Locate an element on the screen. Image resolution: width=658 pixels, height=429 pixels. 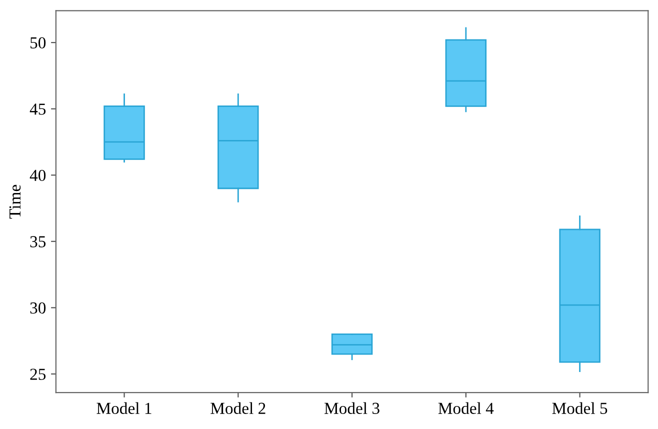
y-tick-label: 45 is located at coordinates (38, 109).